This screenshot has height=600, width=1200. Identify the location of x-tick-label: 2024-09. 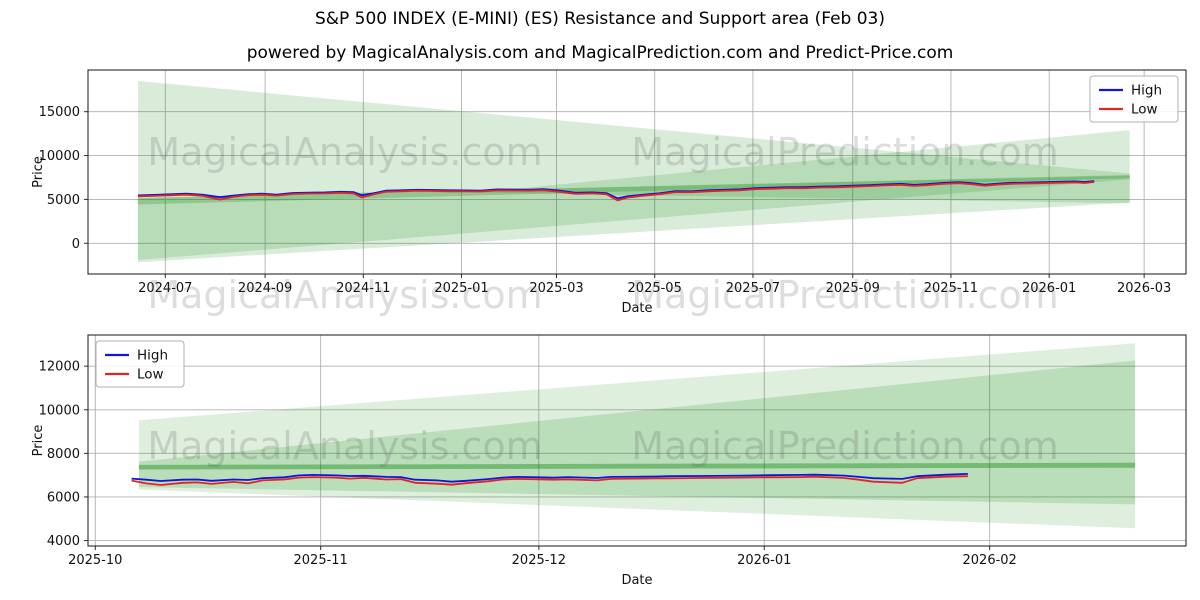
(265, 288).